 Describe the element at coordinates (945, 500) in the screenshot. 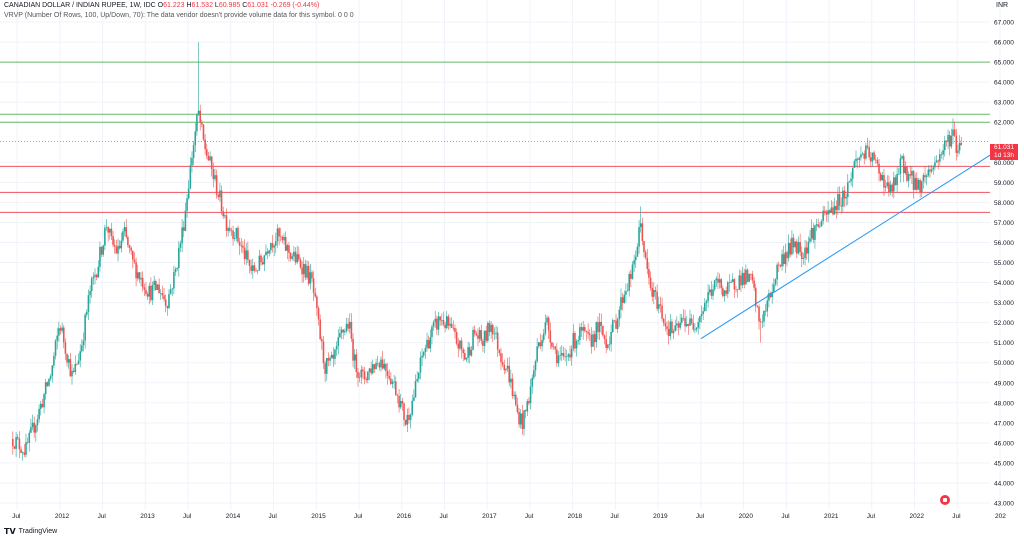

I see `record-icon` at that location.